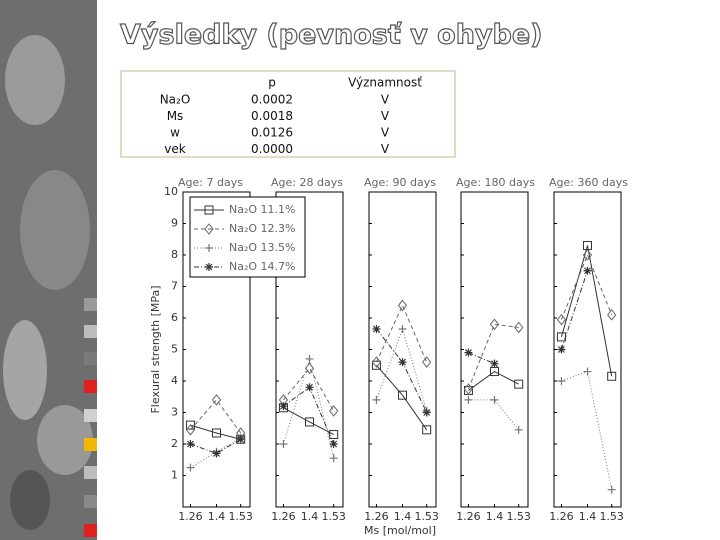 The image size is (720, 540). Describe the element at coordinates (331, 35) in the screenshot. I see `slide-title: Výsledky (pevnosť v ohybe)` at that location.